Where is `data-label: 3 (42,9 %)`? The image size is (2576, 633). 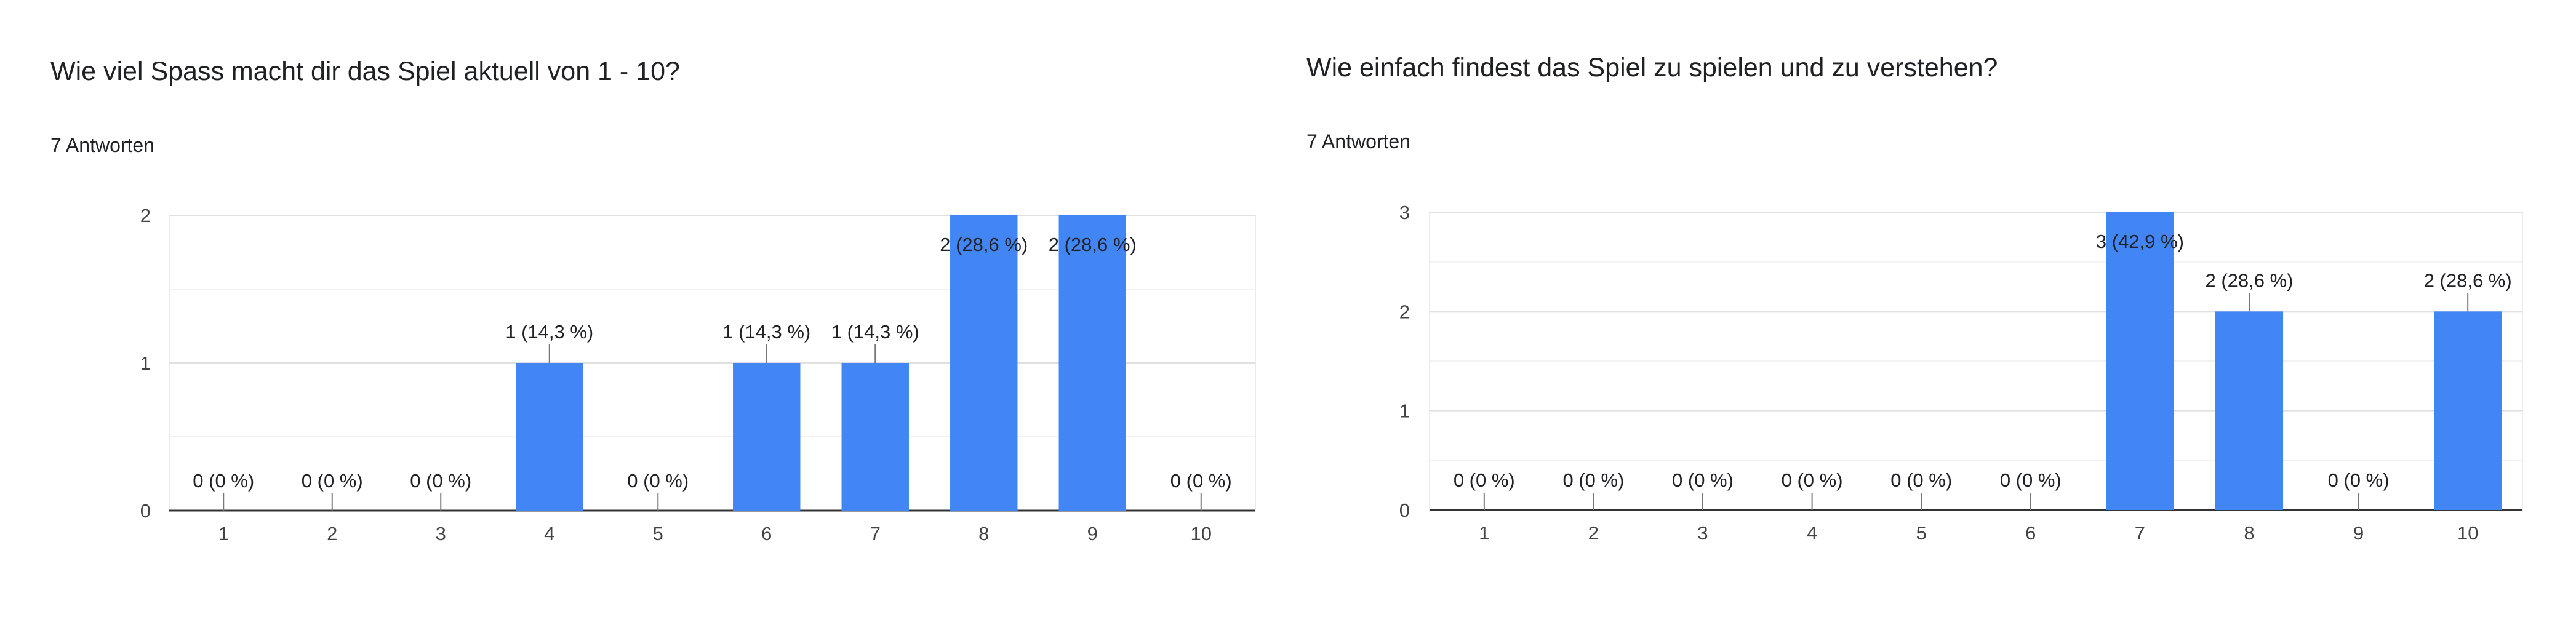
data-label: 3 (42,9 %) is located at coordinates (2140, 242).